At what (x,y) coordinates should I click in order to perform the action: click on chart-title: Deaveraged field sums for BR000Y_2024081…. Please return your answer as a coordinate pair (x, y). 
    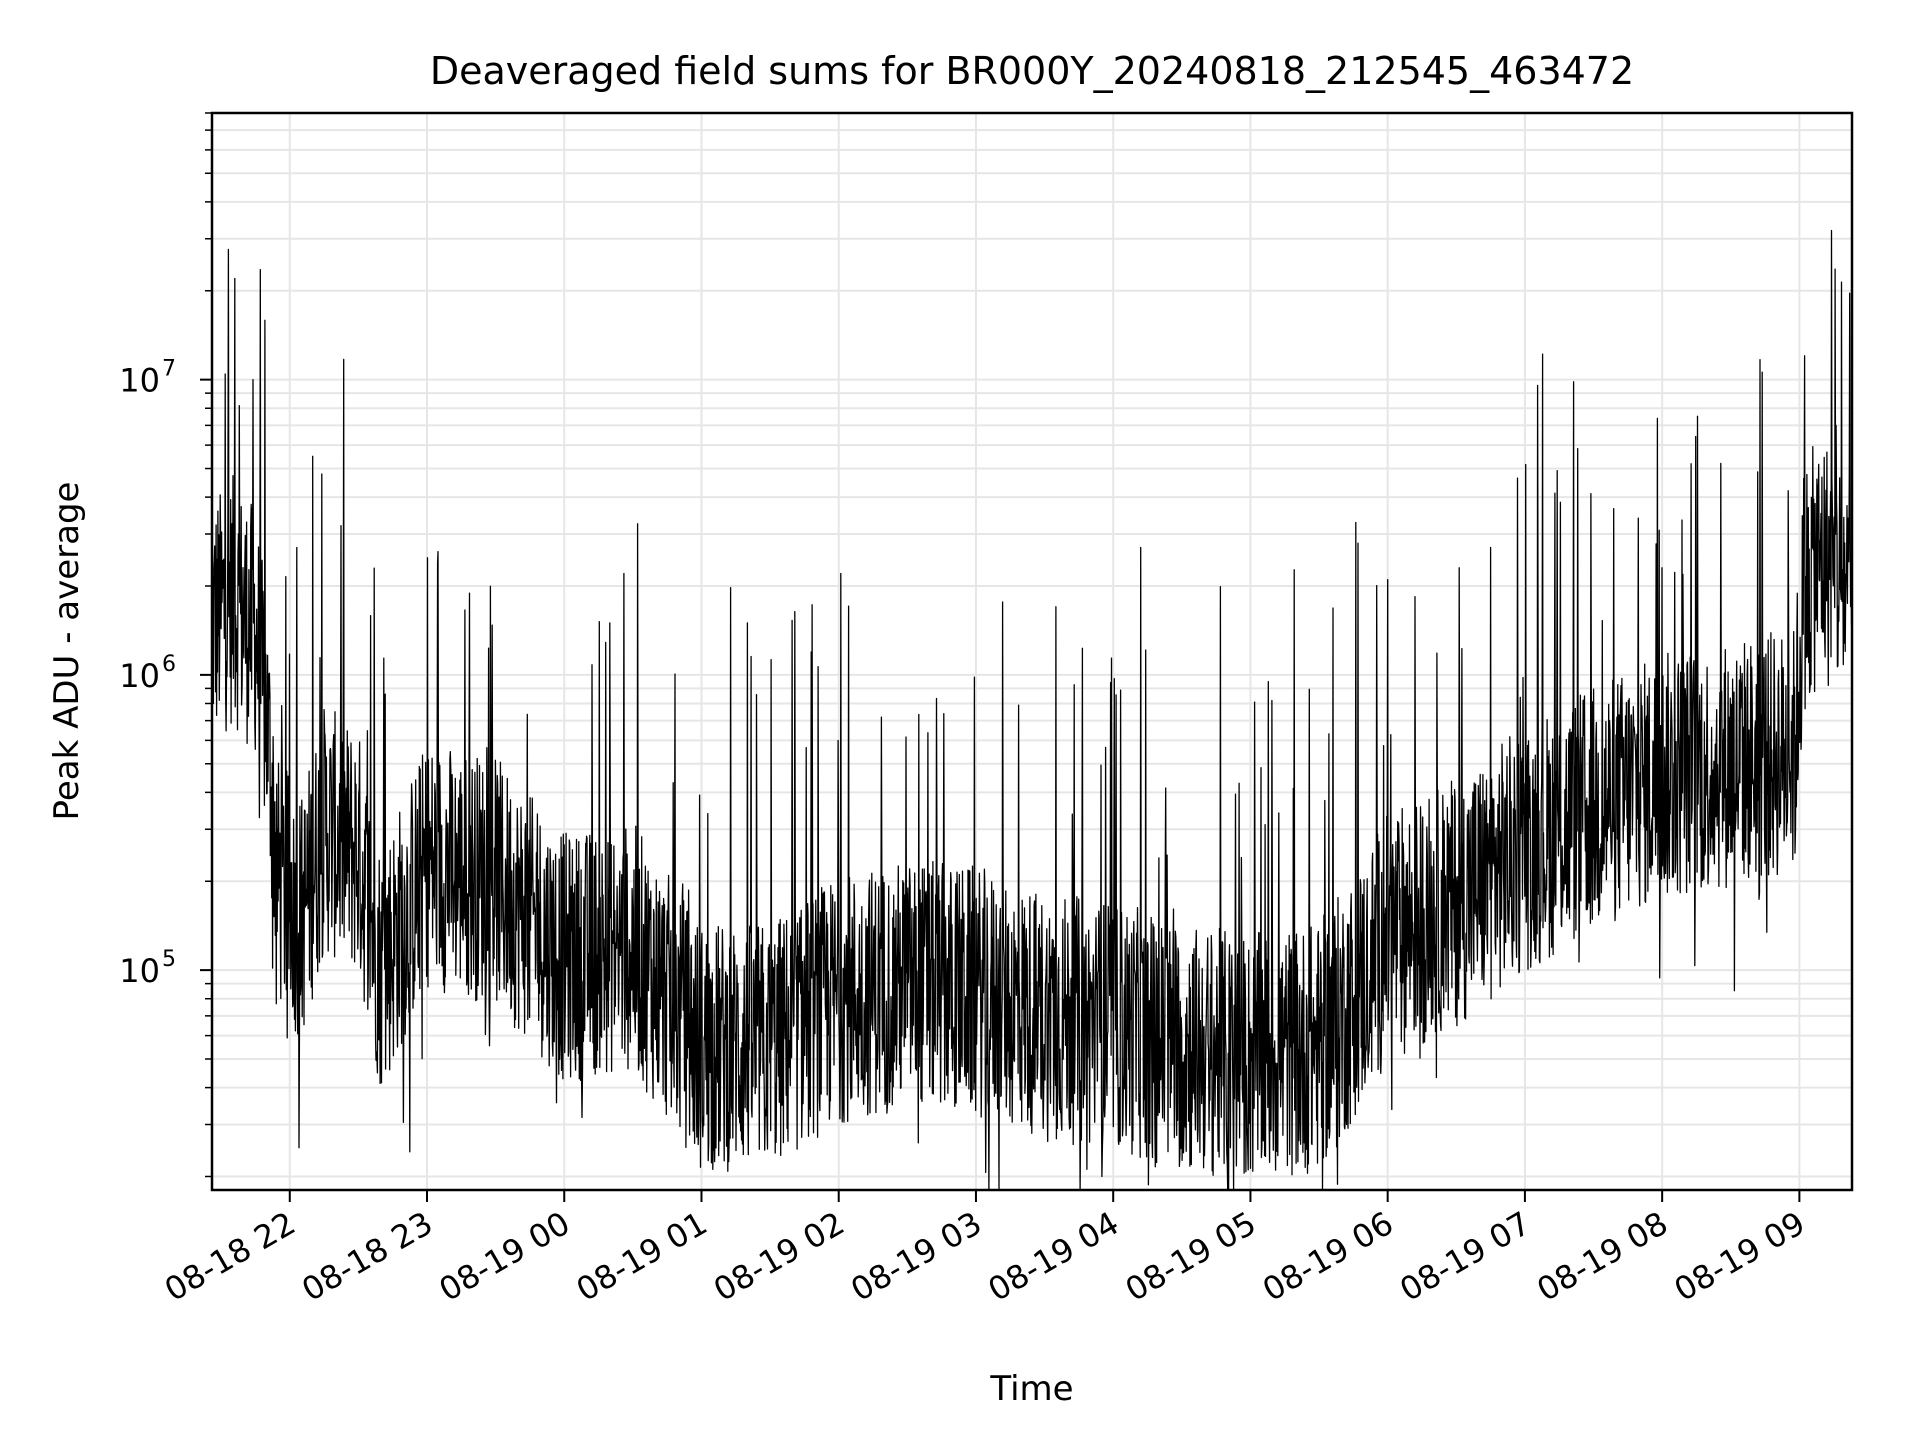
    Looking at the image, I should click on (1032, 71).